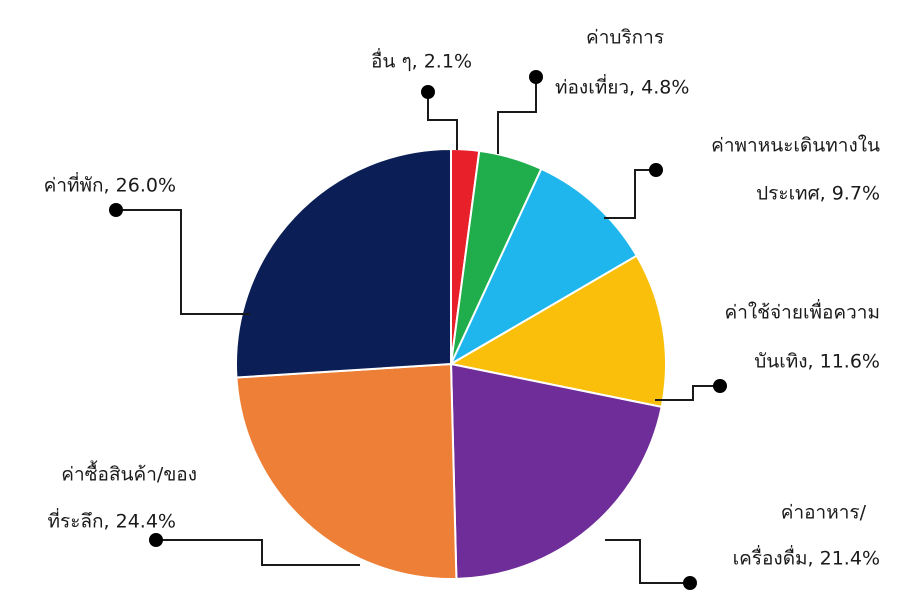  What do you see at coordinates (129, 473) in the screenshot?
I see `data-label-6-line-1: ค่าซื้อสินค้า/ของ` at bounding box center [129, 473].